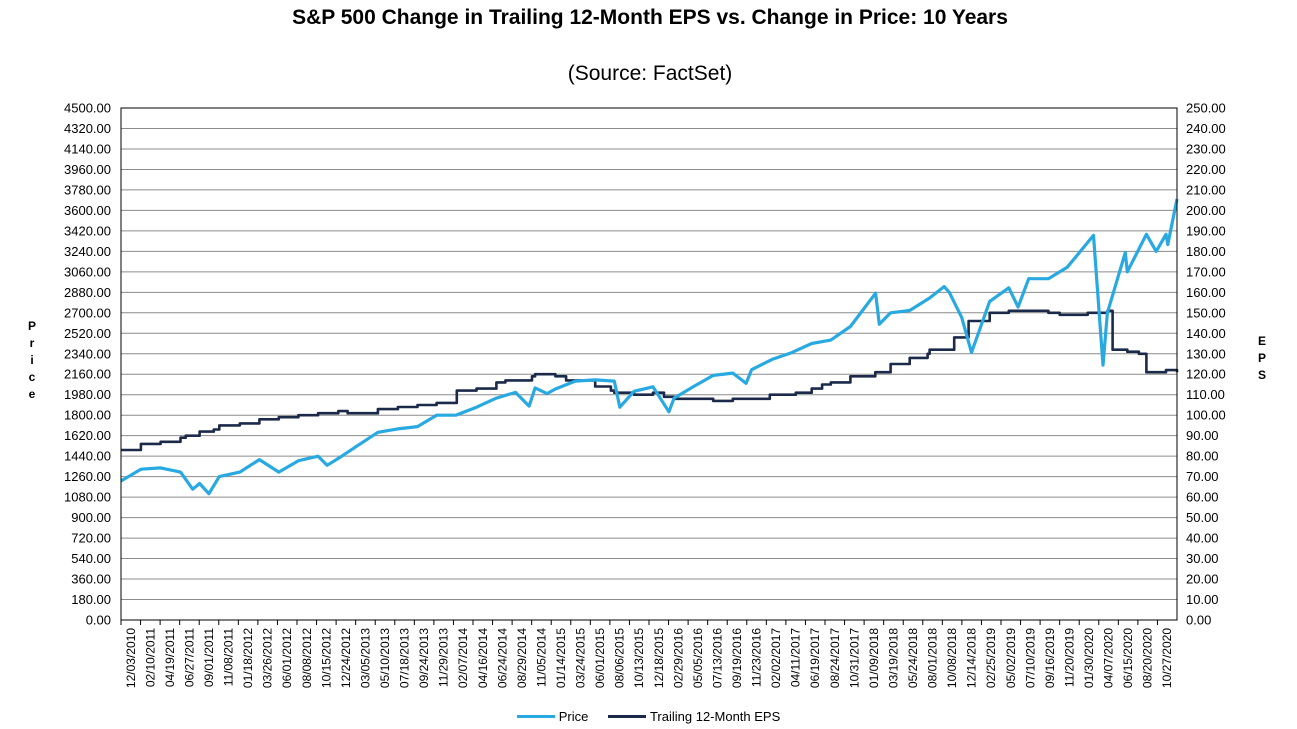 Image resolution: width=1297 pixels, height=729 pixels. I want to click on x-tick-9: 08/08/2012, so click(307, 658).